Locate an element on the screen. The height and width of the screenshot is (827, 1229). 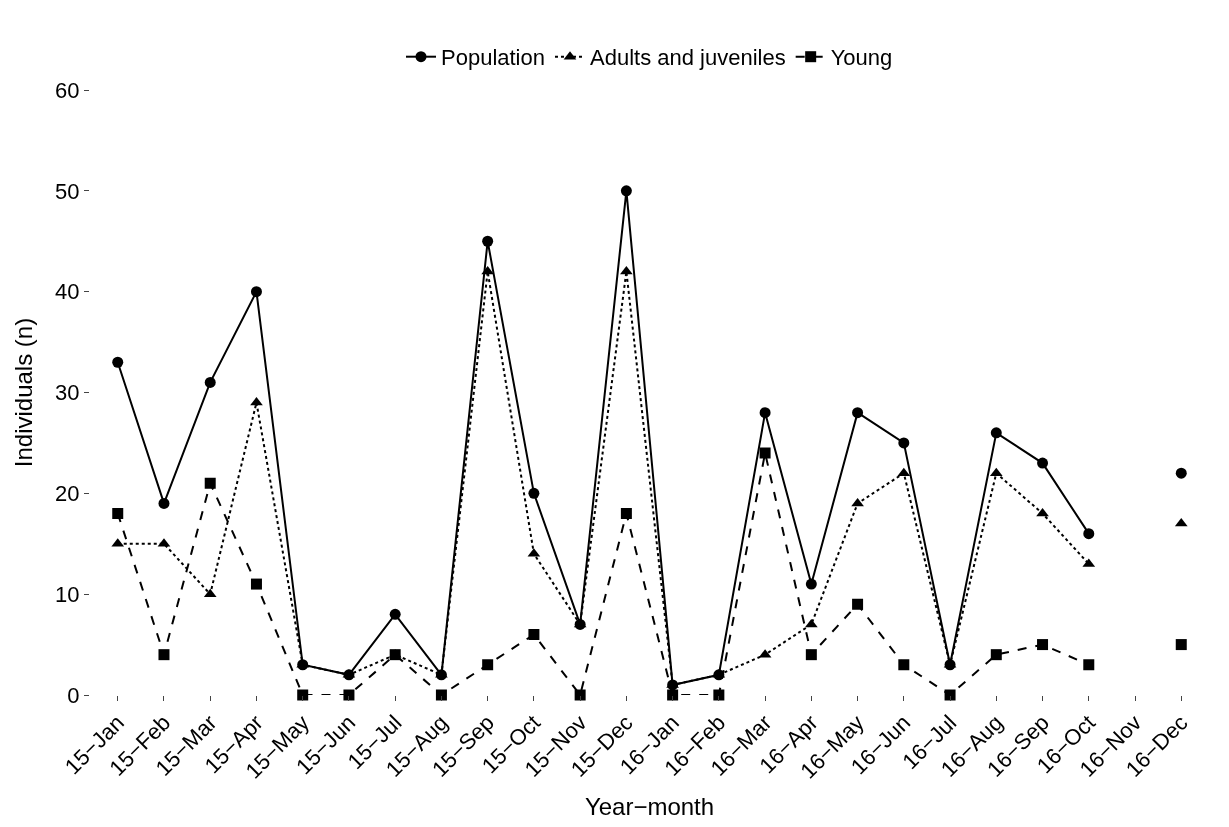
y-tick-label: 0 is located at coordinates (73, 695).